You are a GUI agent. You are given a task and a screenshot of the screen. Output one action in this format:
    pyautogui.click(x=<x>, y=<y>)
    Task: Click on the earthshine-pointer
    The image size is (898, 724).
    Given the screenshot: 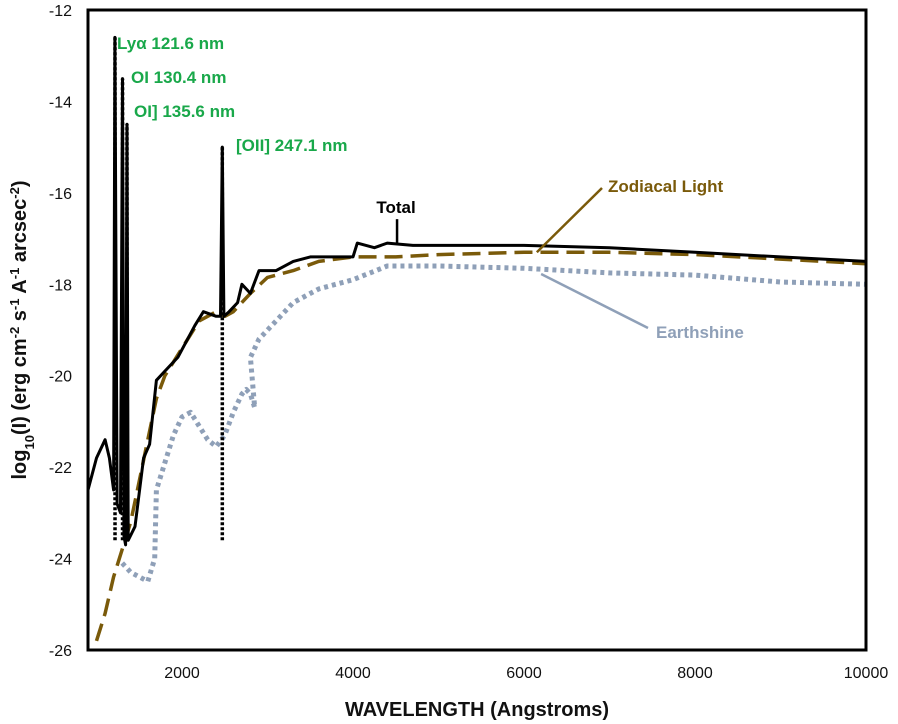 What is the action you would take?
    pyautogui.click(x=594, y=301)
    